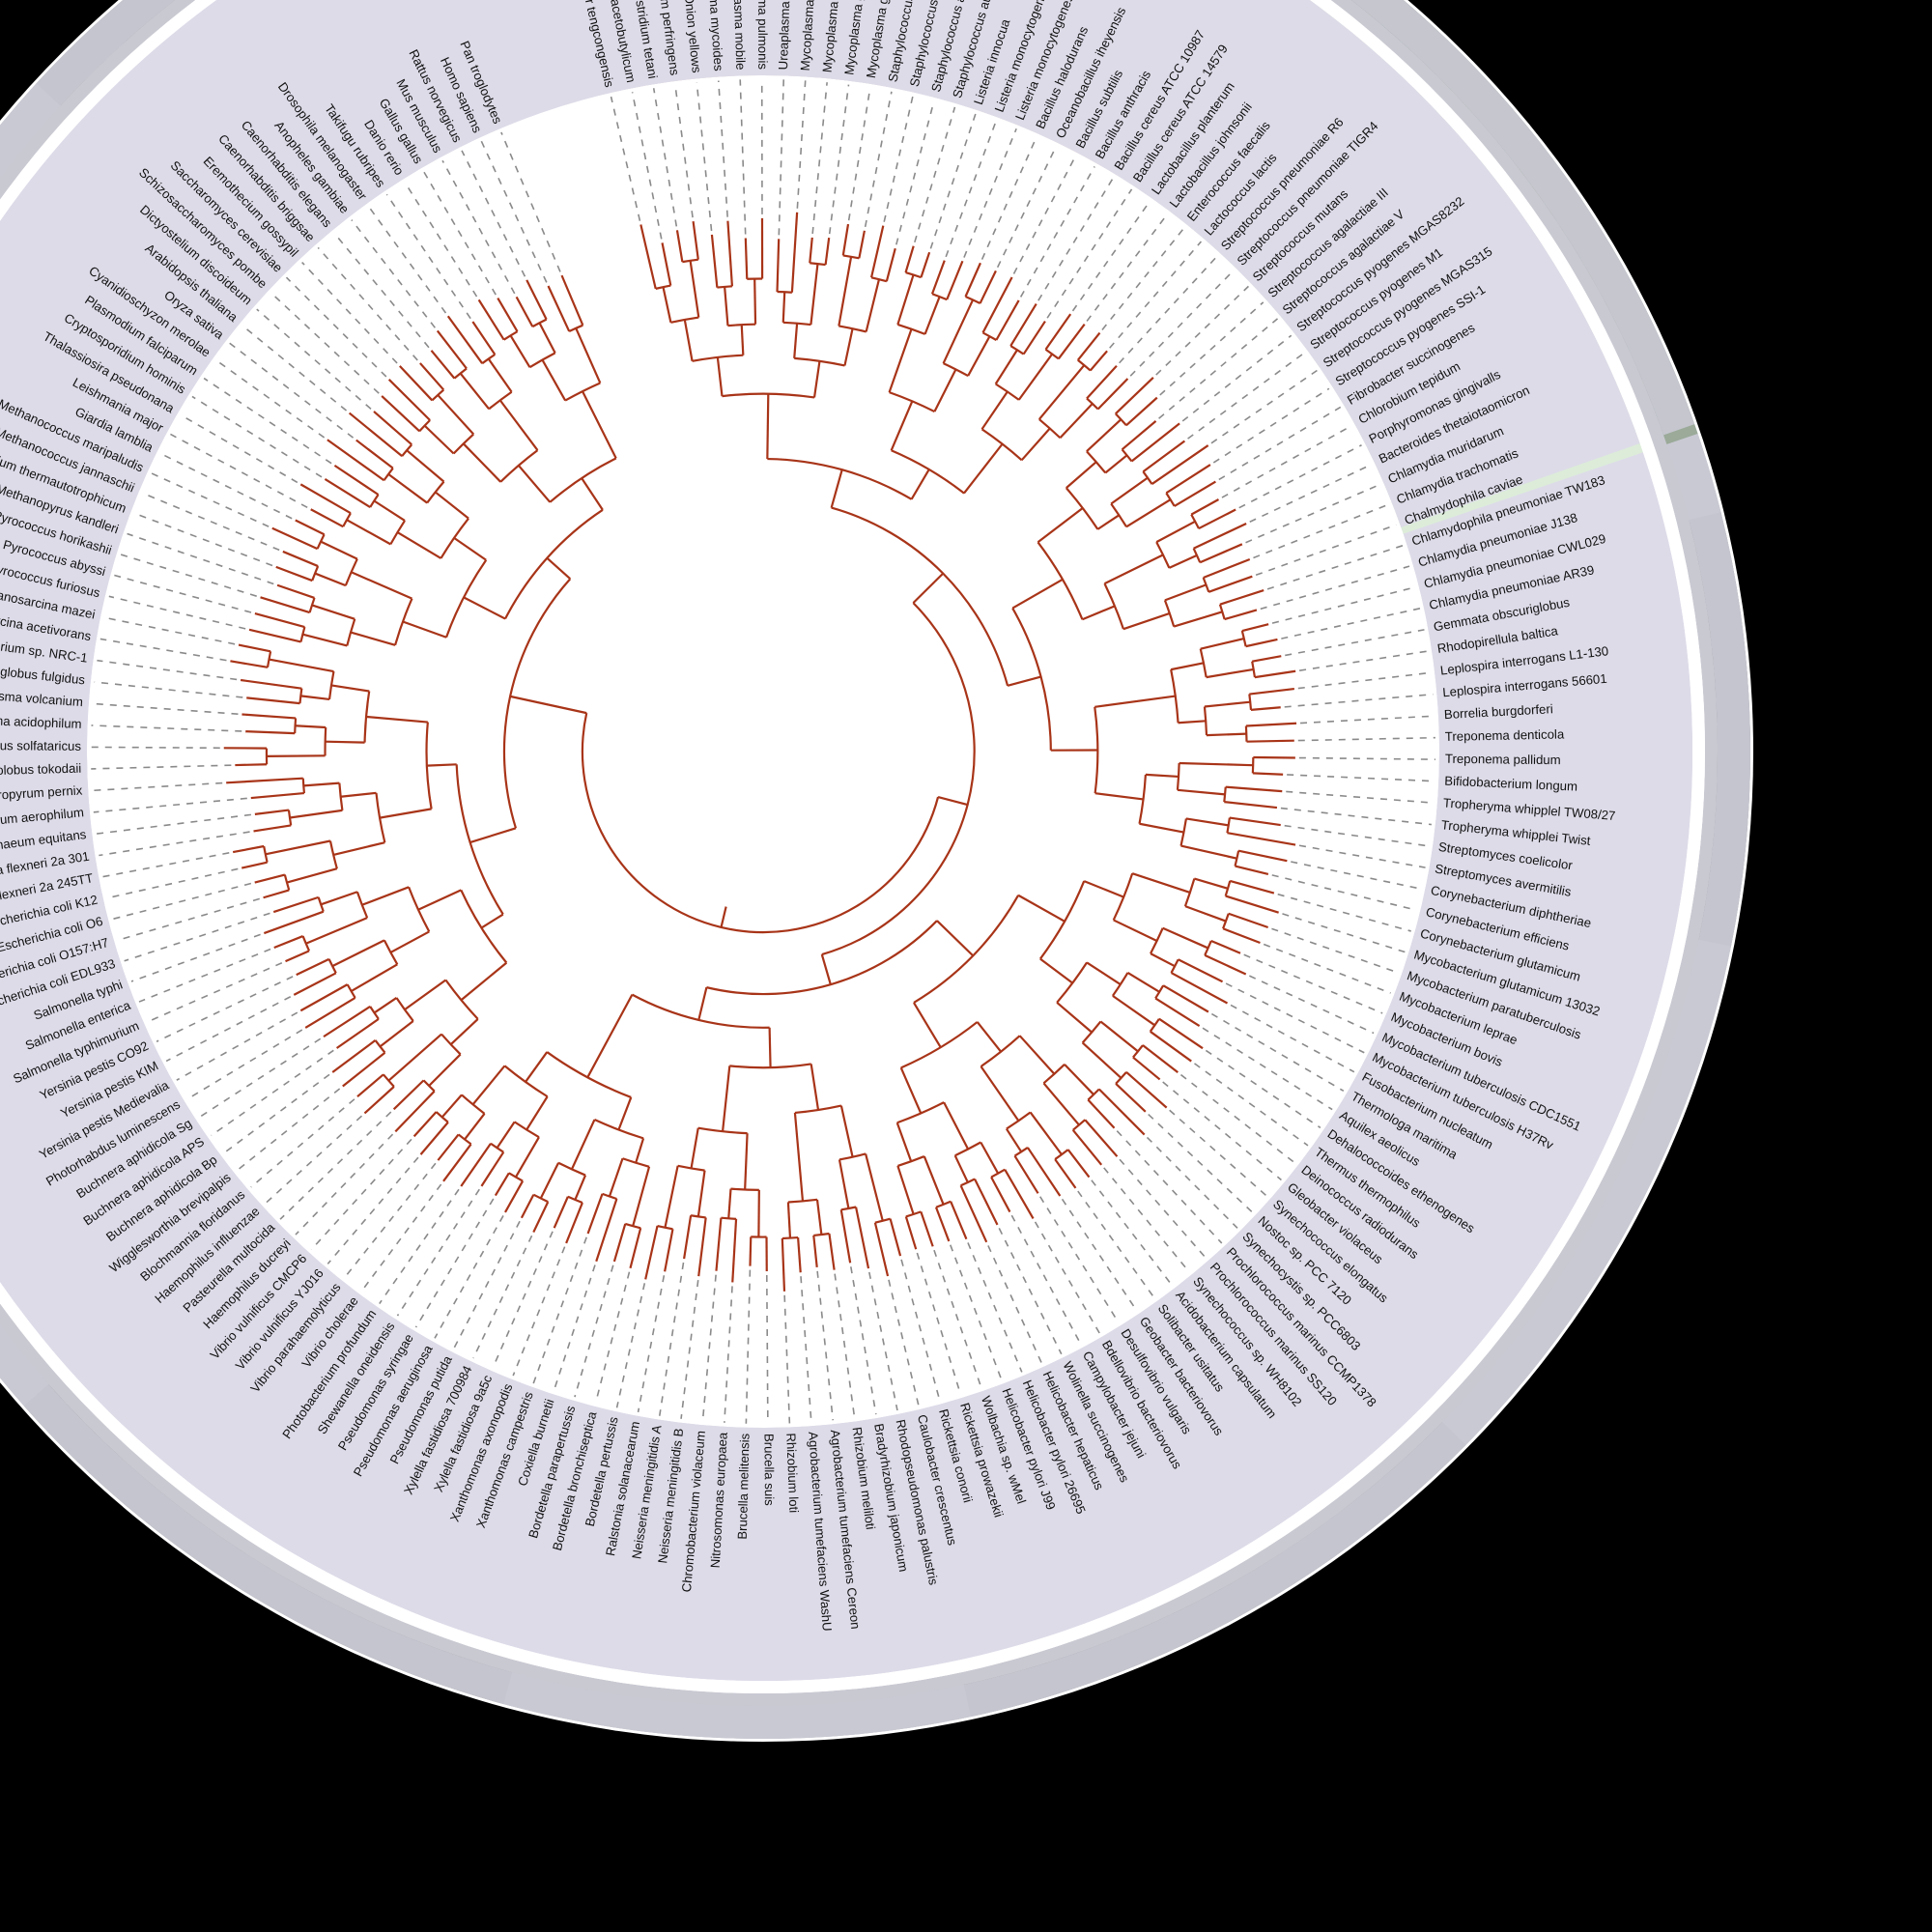  What do you see at coordinates (762, 35) in the screenshot?
I see `taxon-label: Mycoplasma pulmonis` at bounding box center [762, 35].